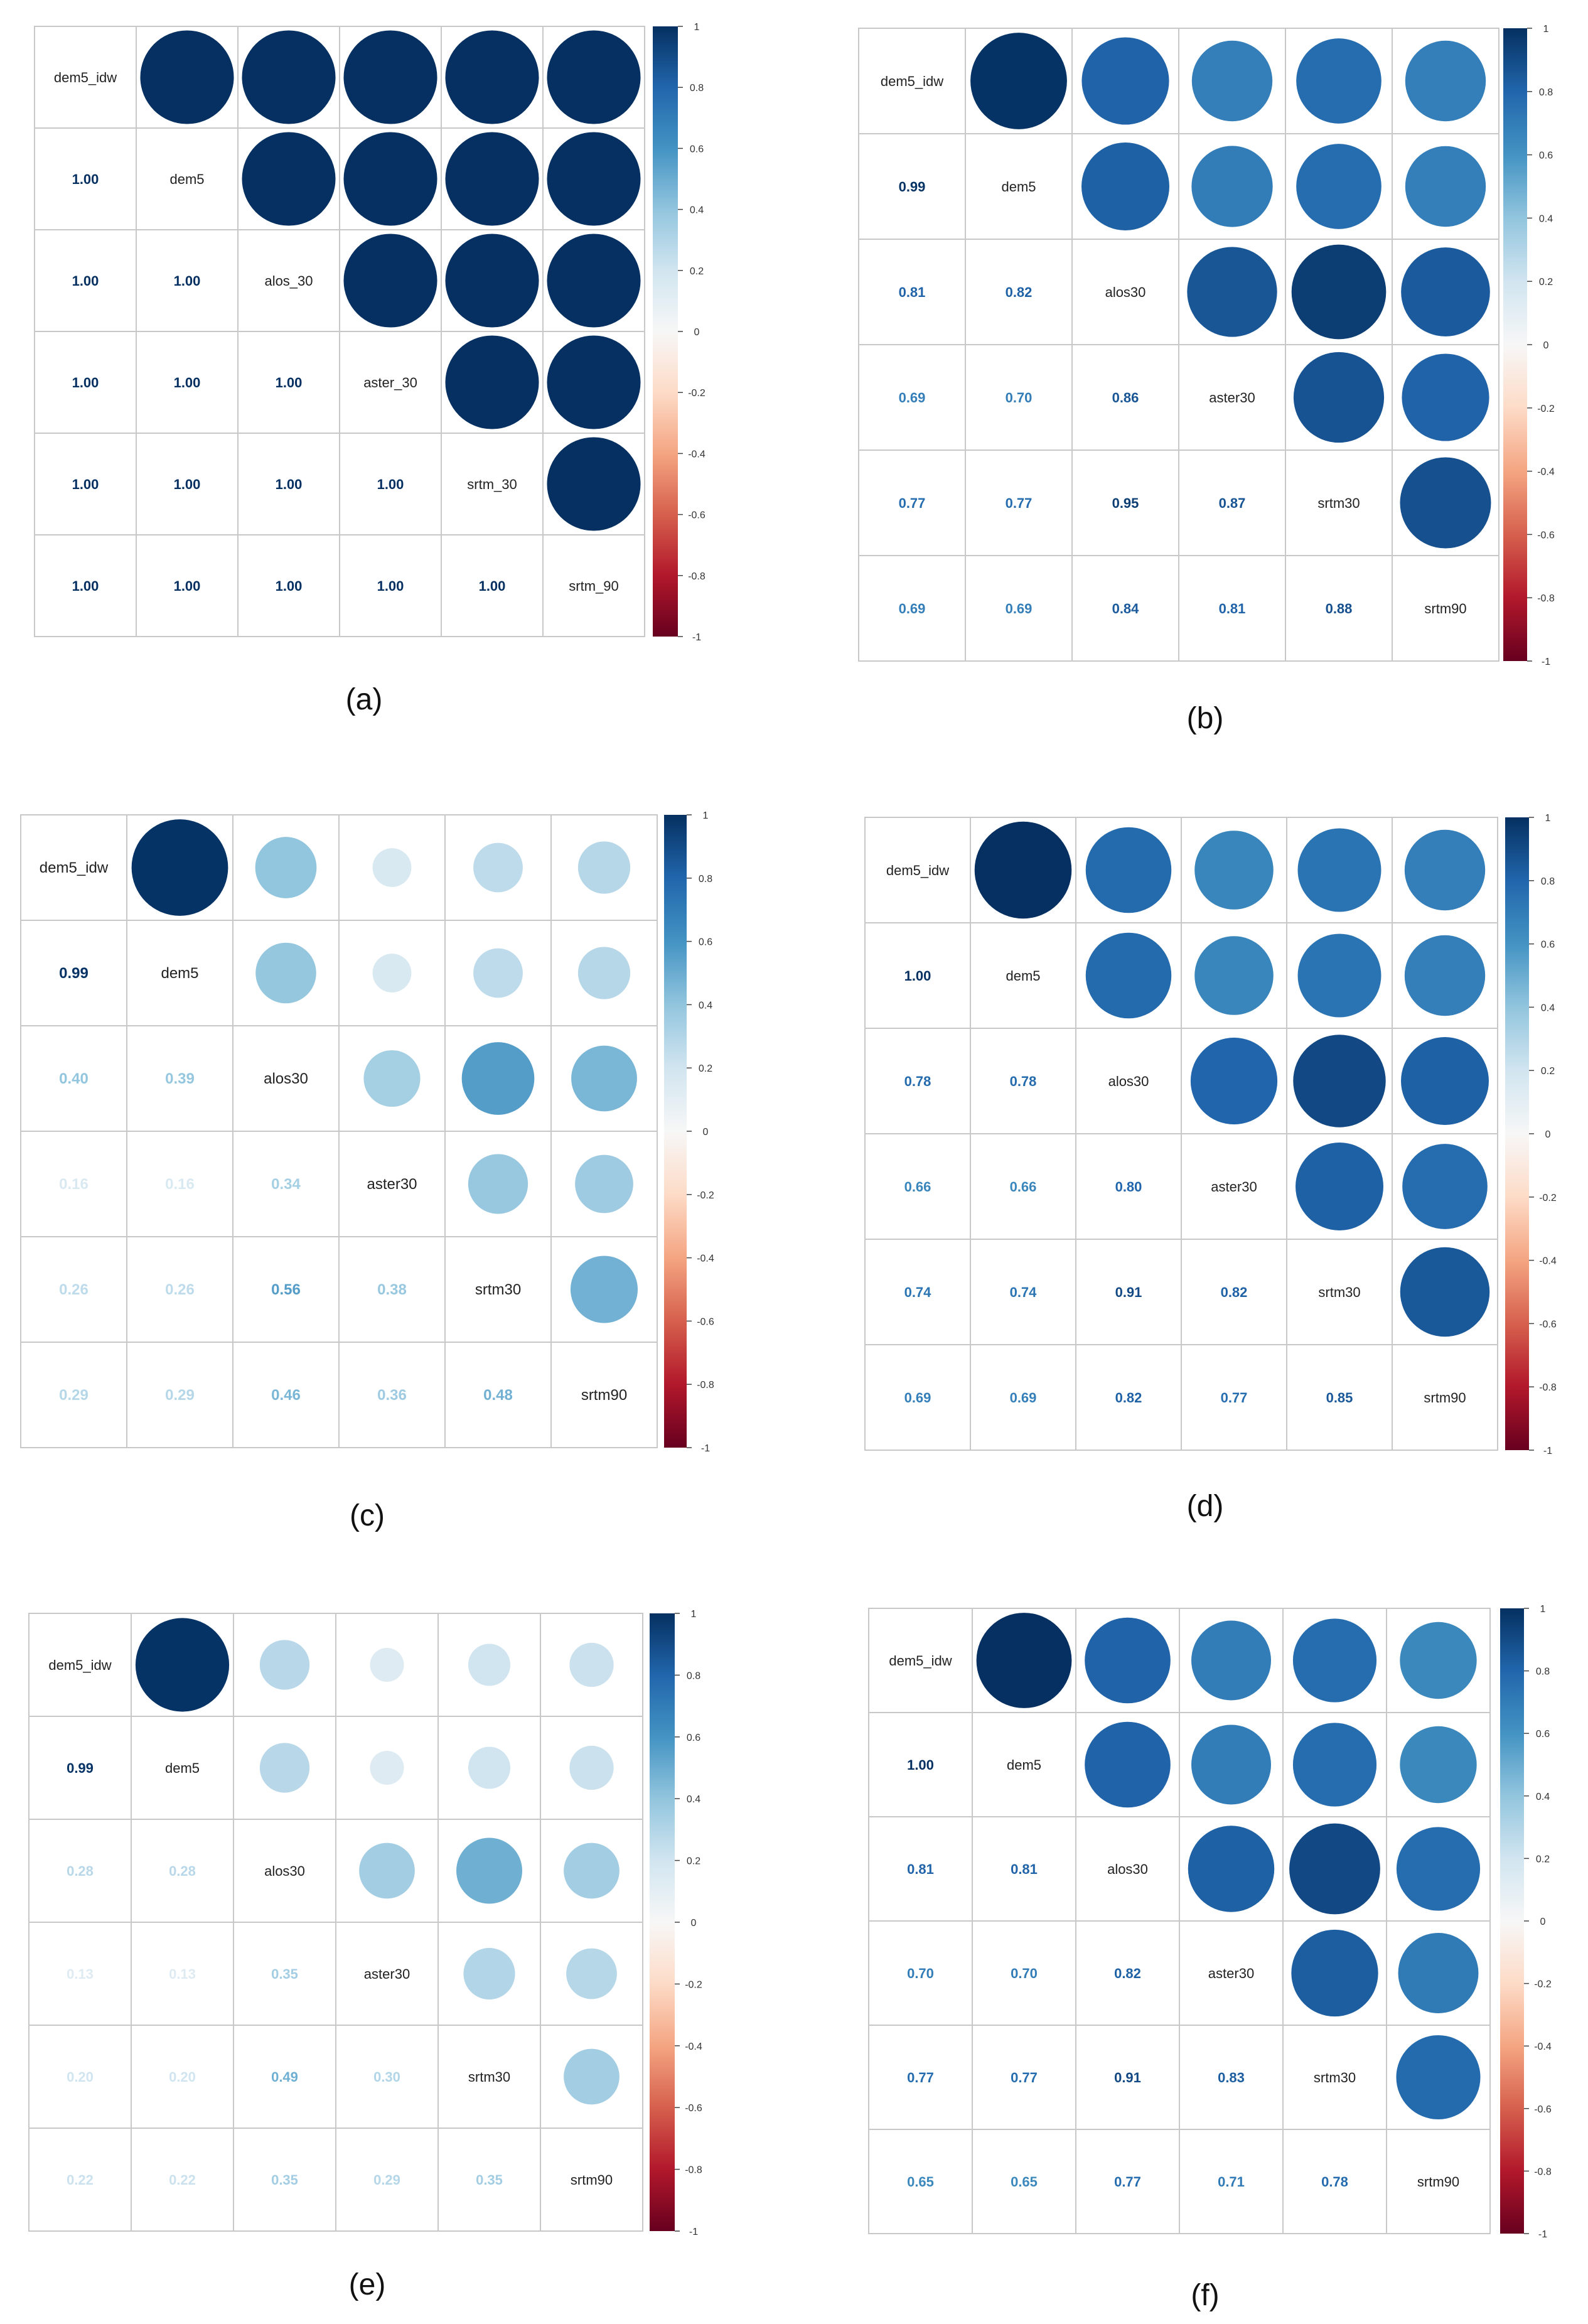 Image resolution: width=1588 pixels, height=2324 pixels. I want to click on panel-label: (e), so click(367, 2284).